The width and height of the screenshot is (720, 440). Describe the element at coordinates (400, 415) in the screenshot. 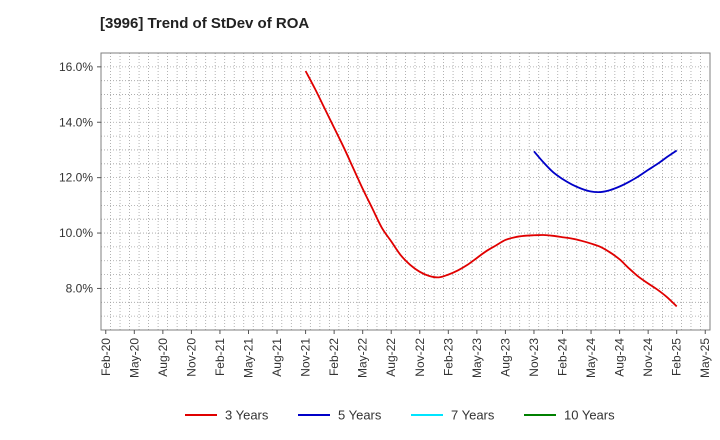

I see `legend: 3 Years 5 Years 7 Years 10 Years` at that location.